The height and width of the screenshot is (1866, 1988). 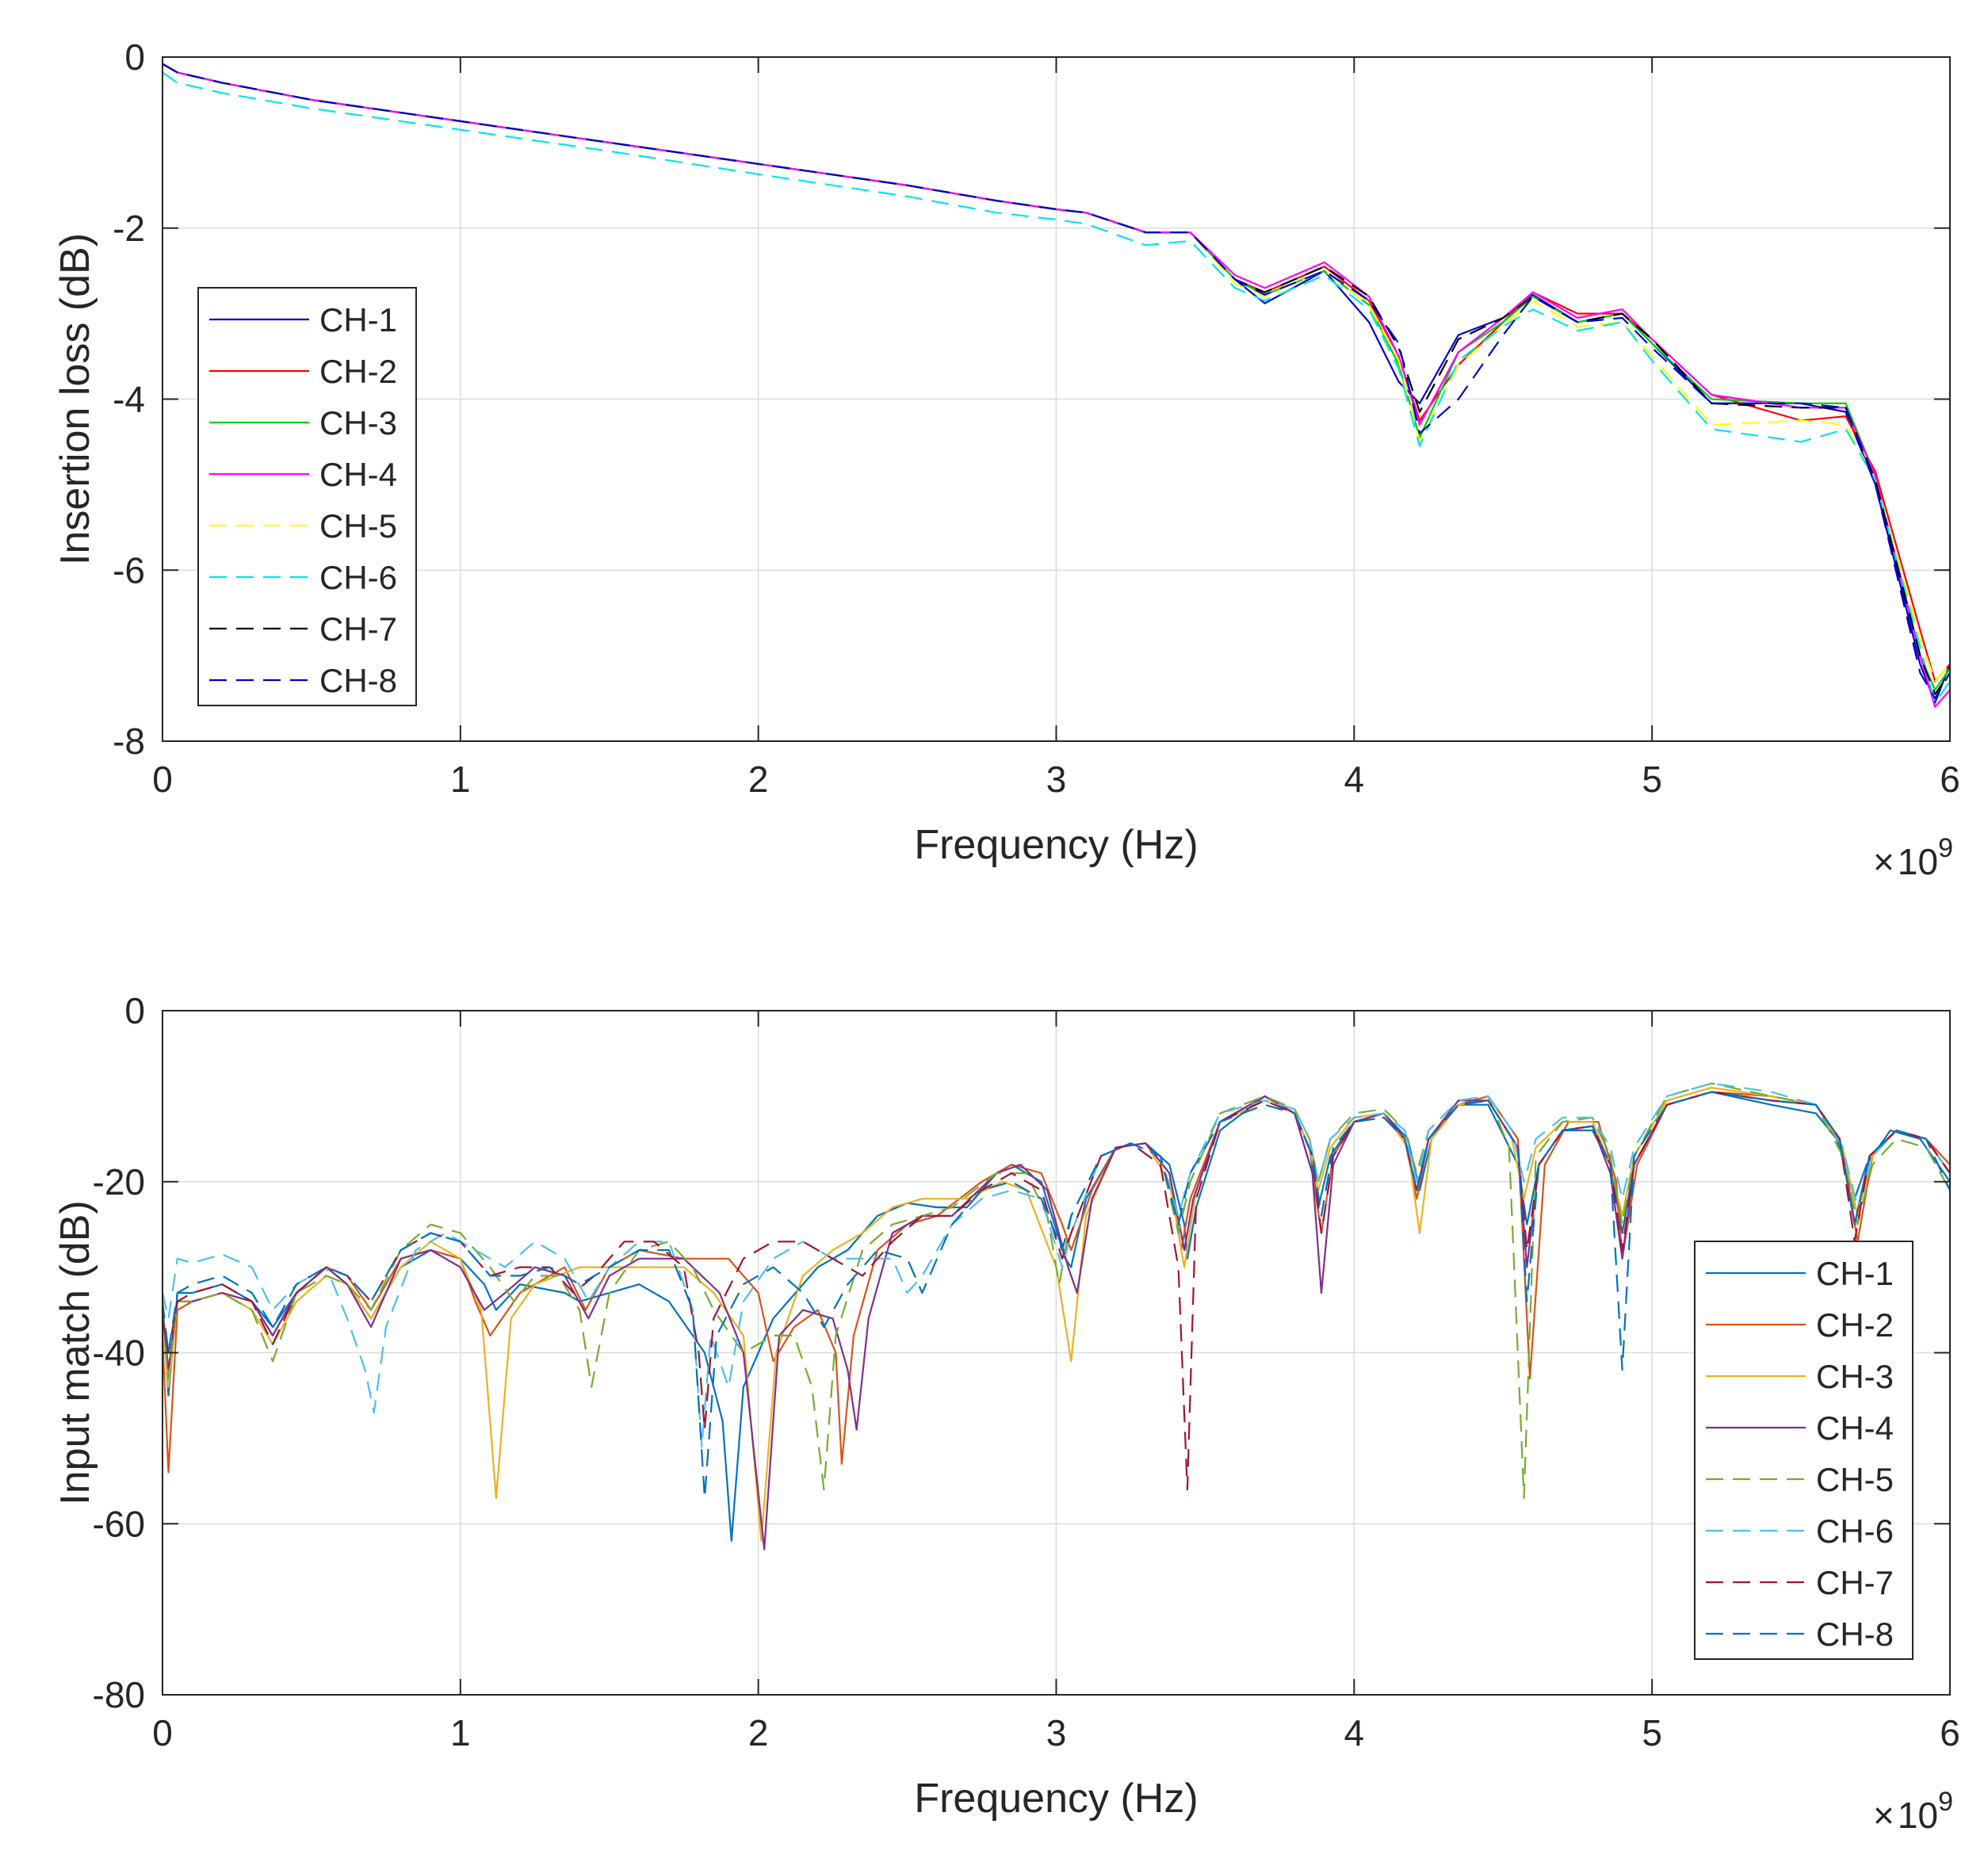 I want to click on y-tick-label: -4, so click(x=129, y=399).